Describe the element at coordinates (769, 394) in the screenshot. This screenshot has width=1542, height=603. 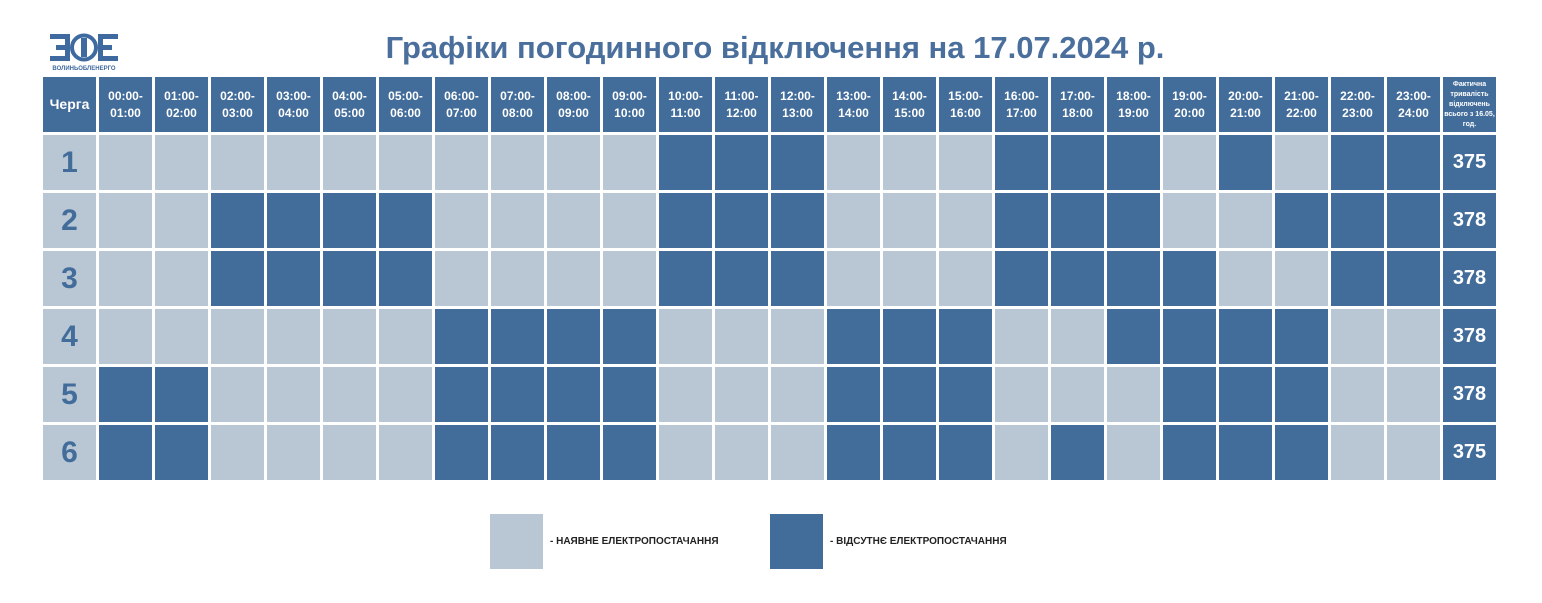
I see `queue-row: 5 378` at that location.